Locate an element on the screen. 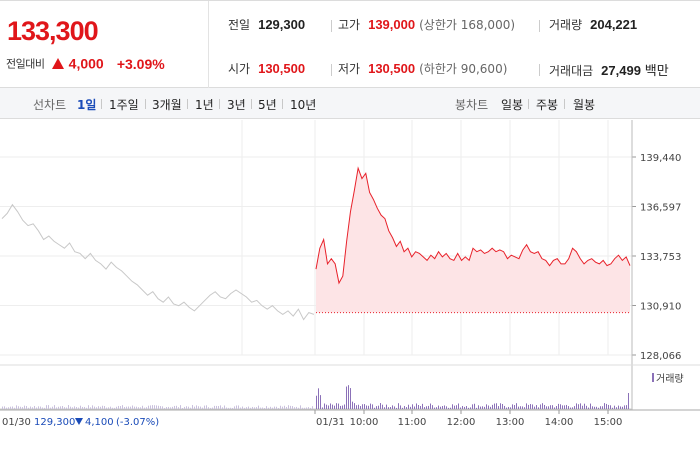 This screenshot has height=450, width=700. prev-date-label: 01/30 is located at coordinates (16, 422).